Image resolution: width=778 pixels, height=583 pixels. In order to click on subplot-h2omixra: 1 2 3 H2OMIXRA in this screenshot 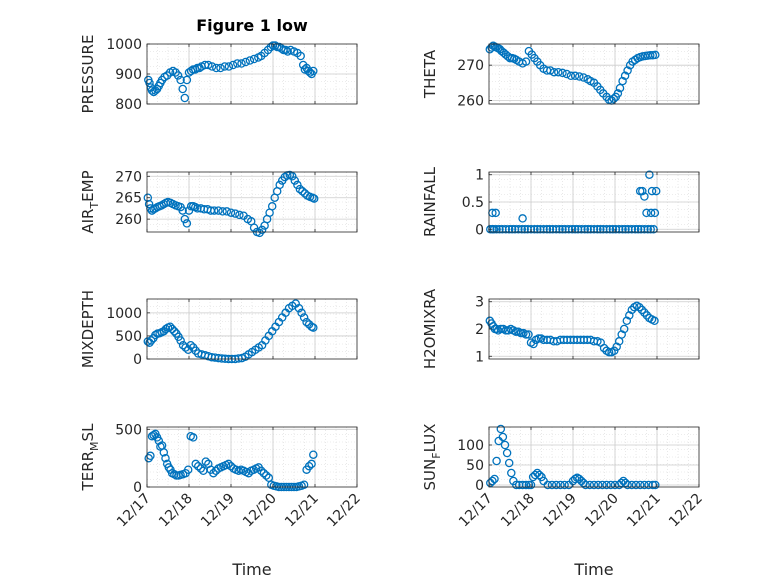, I will do `click(560, 328)`.